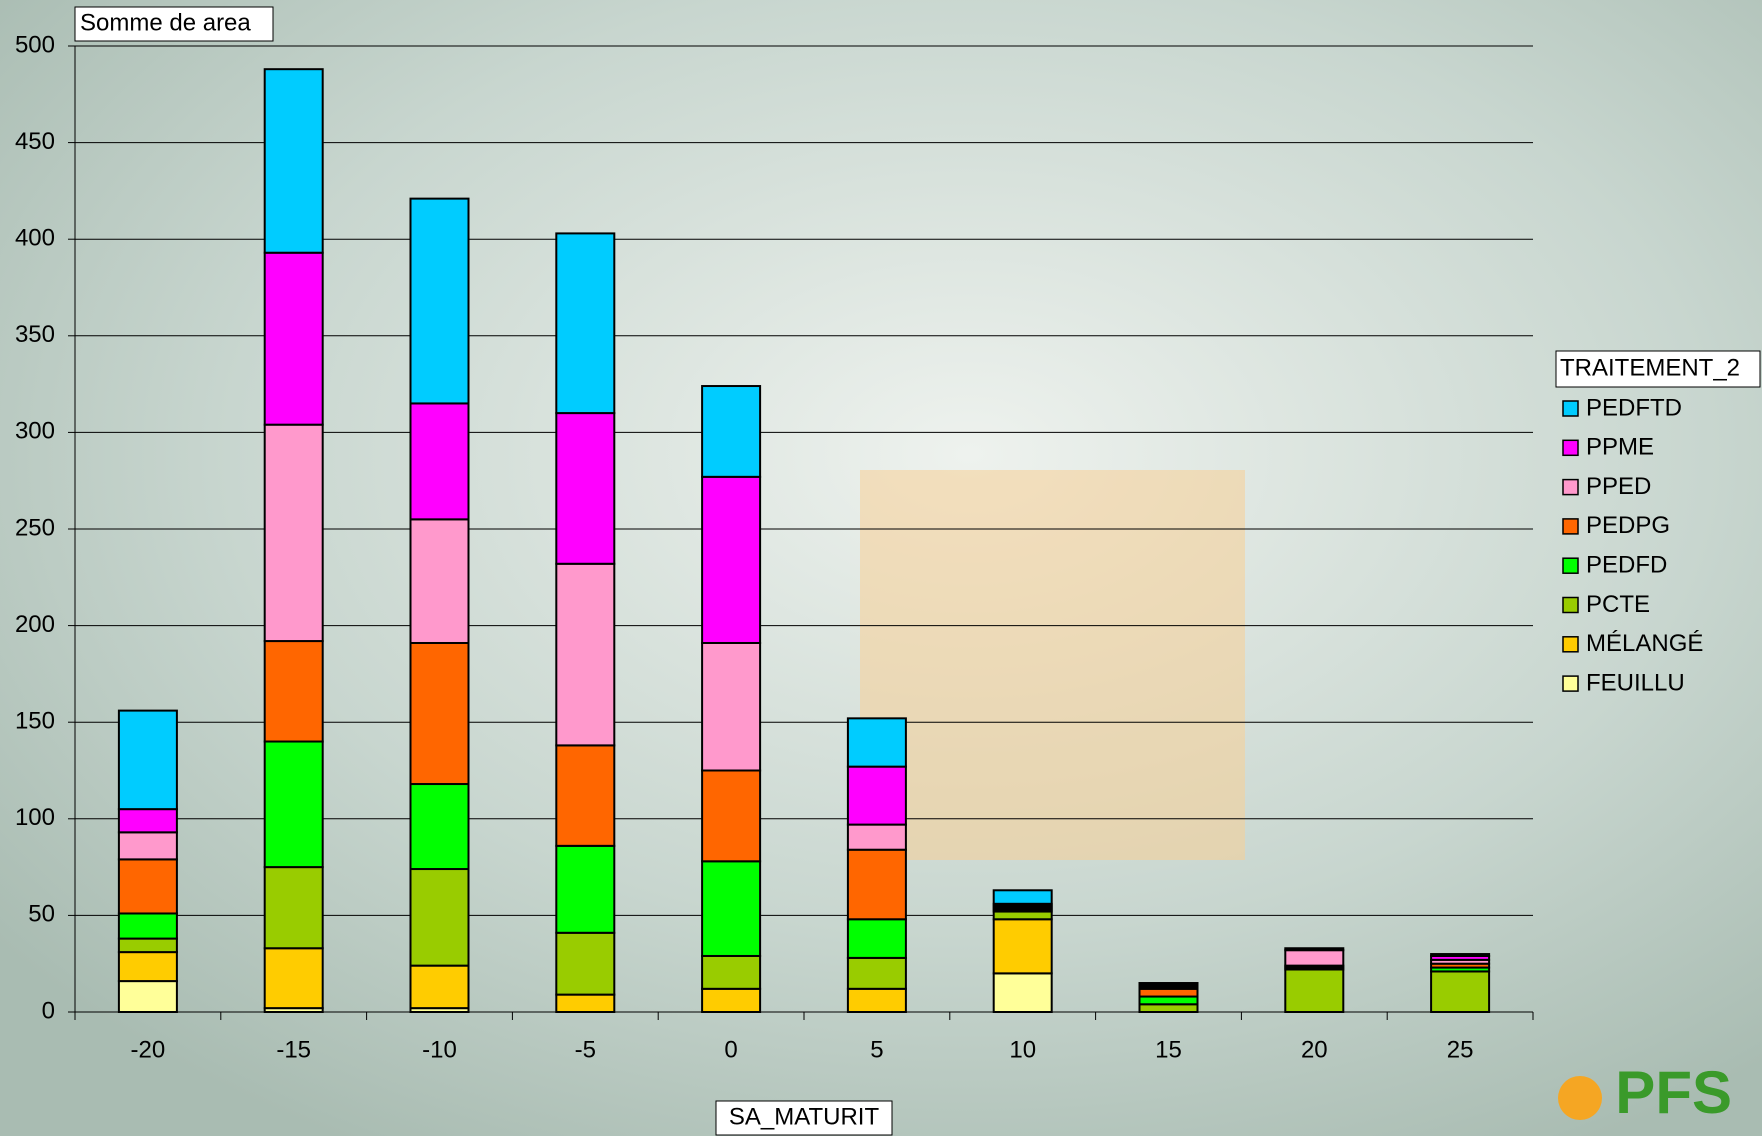 The image size is (1762, 1136). I want to click on x-tick-label: 5, so click(876, 1049).